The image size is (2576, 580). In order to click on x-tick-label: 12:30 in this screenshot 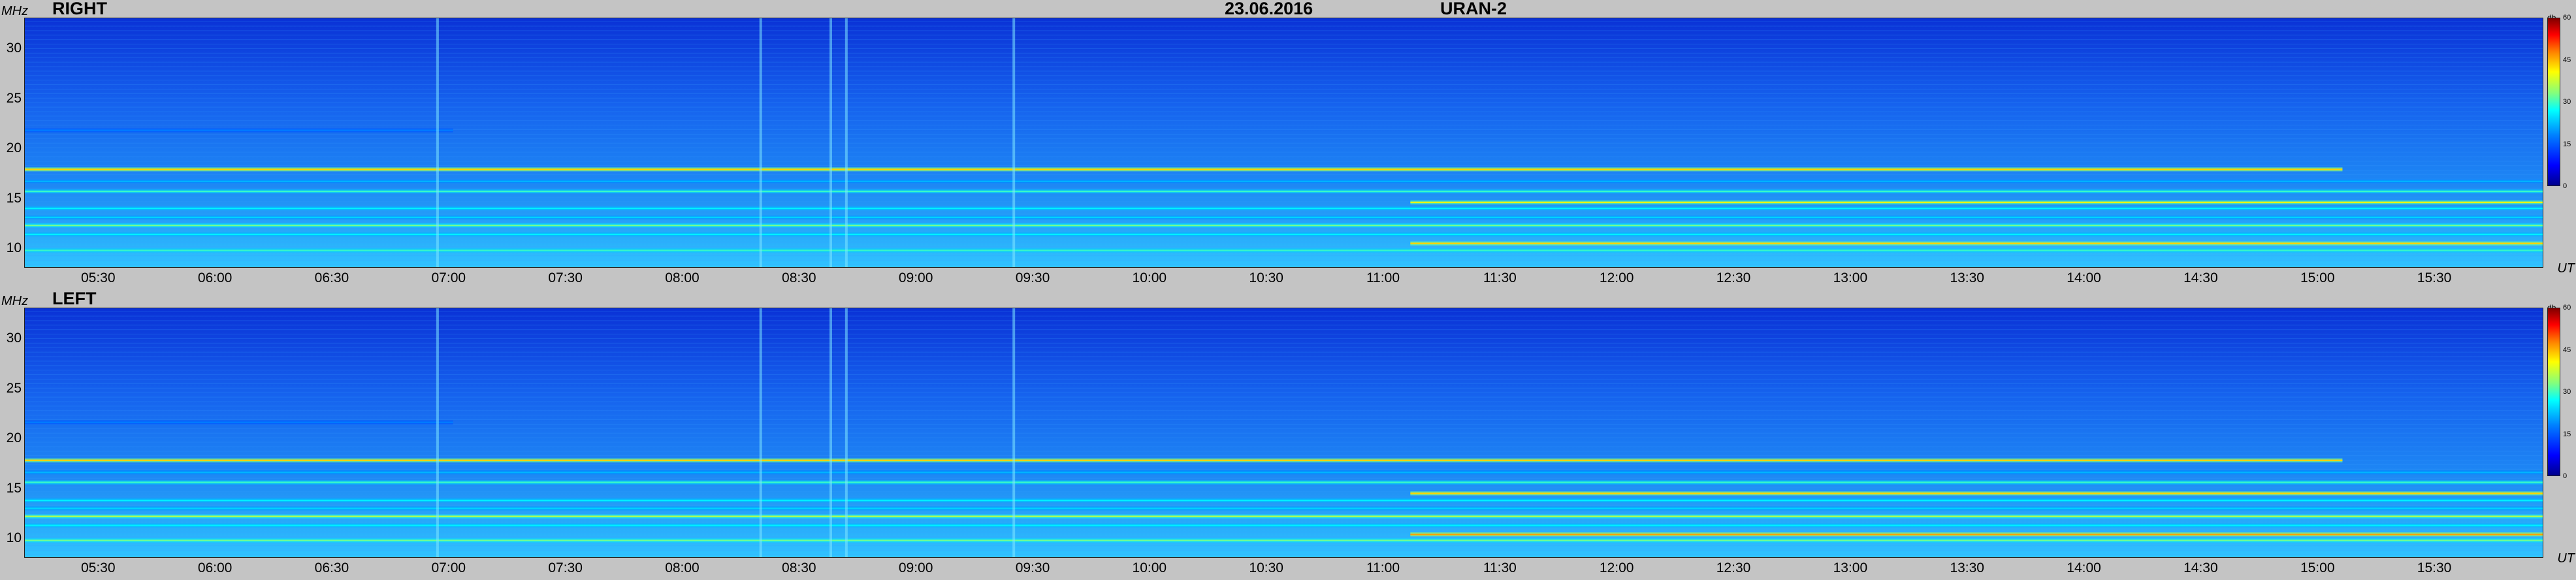, I will do `click(1733, 277)`.